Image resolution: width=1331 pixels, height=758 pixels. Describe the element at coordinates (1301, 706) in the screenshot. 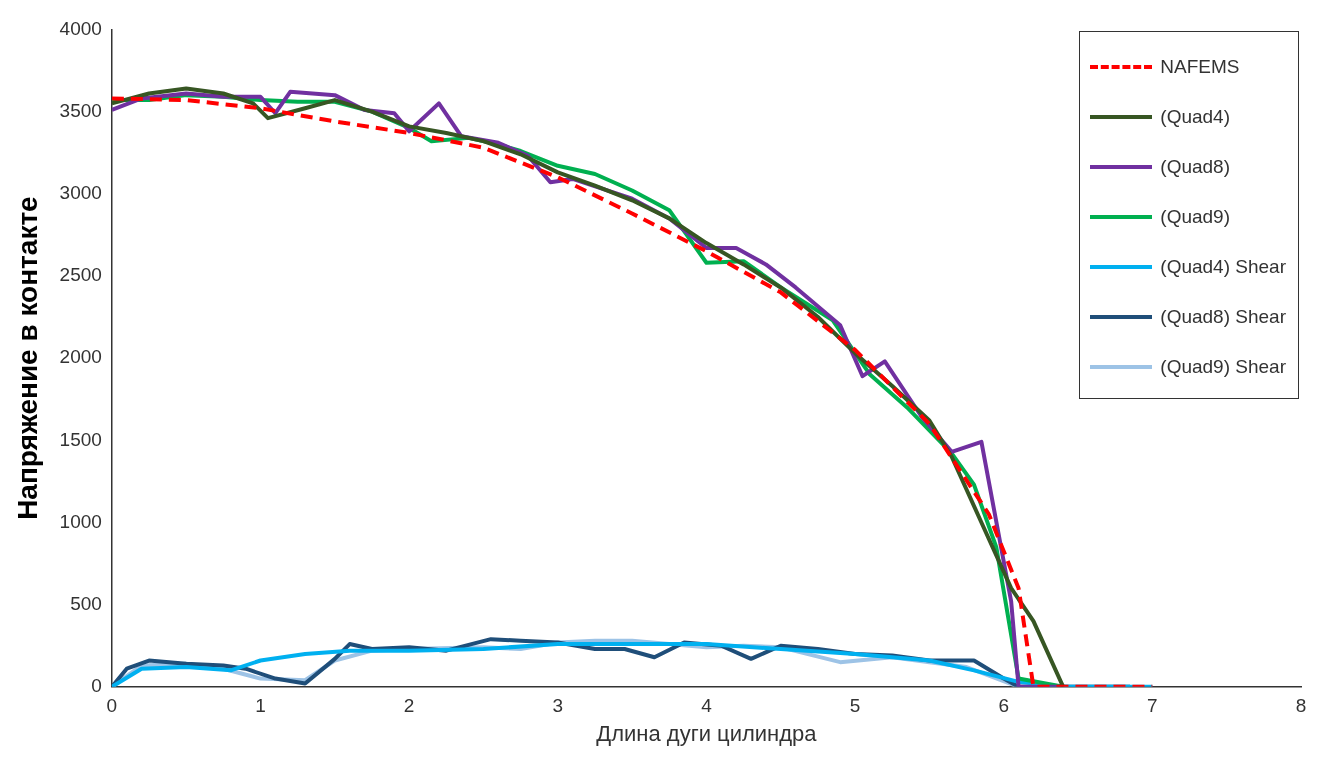

I see `x-tick-label: 8` at that location.